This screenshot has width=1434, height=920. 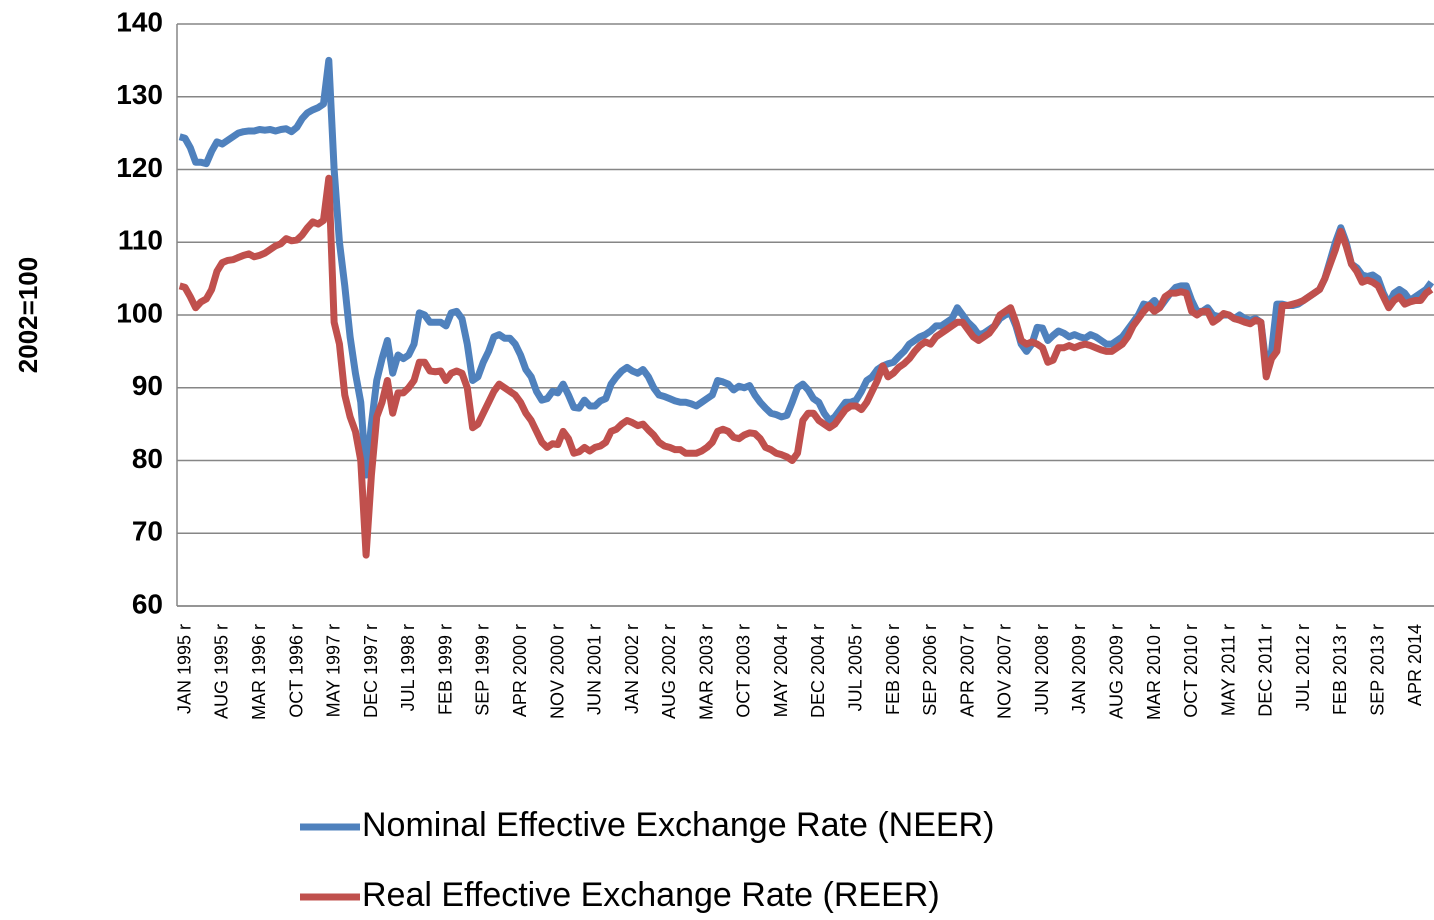 I want to click on x-tick-label: MAR 2010 r, so click(x=1154, y=672).